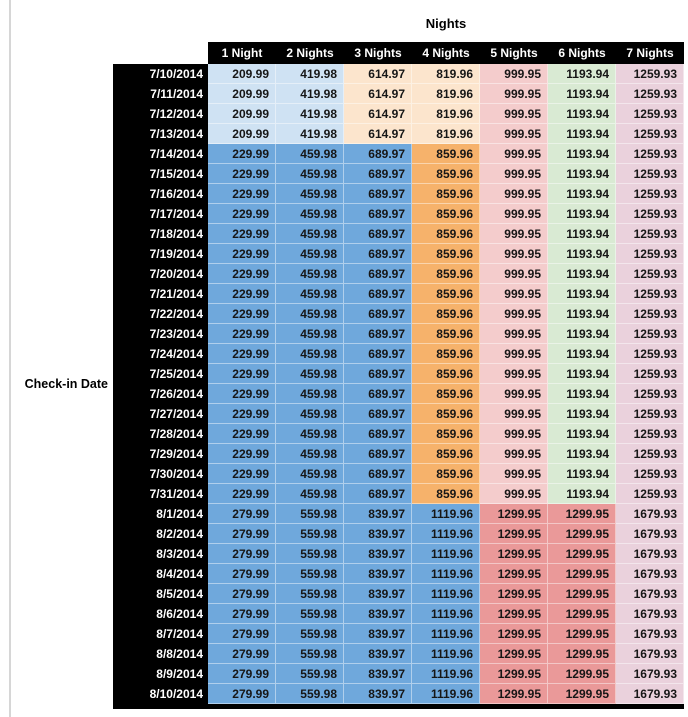  Describe the element at coordinates (160, 574) in the screenshot. I see `checkin-date-cell: 8/4/2014` at that location.